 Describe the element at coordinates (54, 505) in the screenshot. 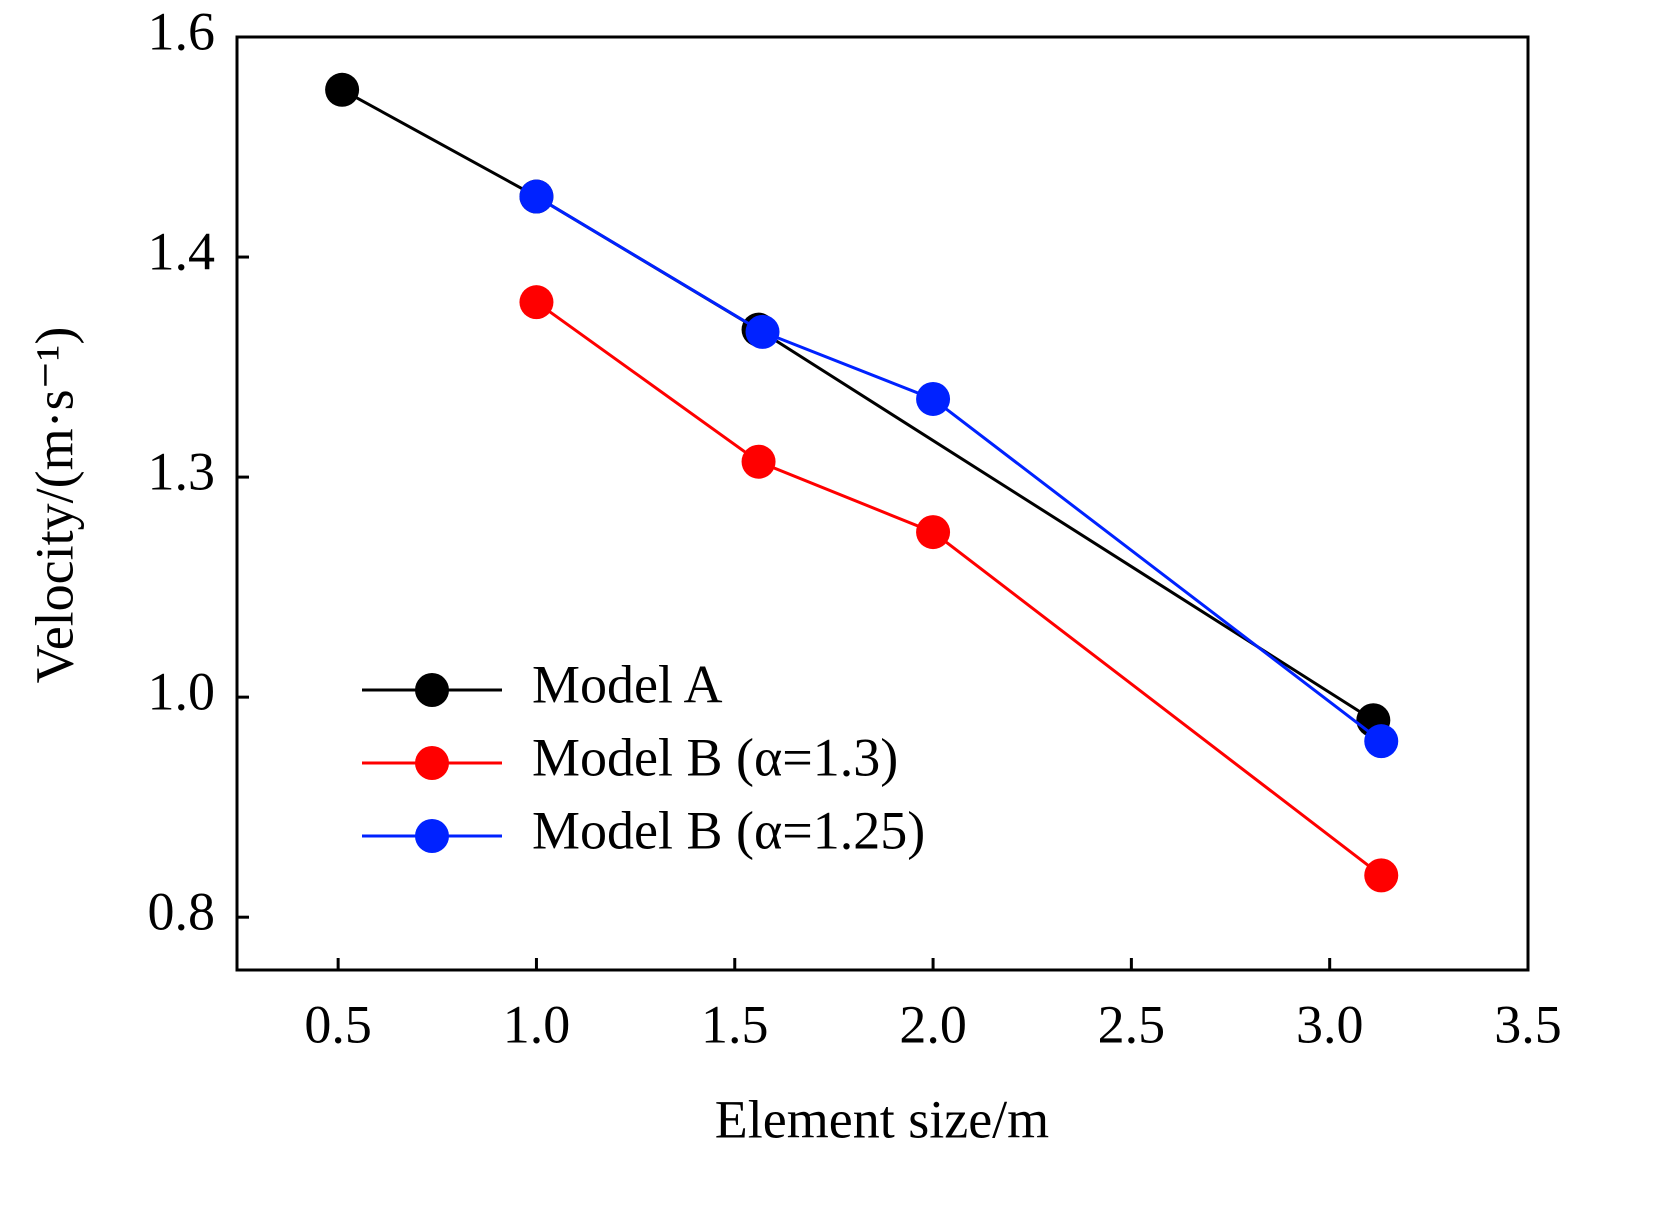

I see `y-axis-label: Velocity/(m·s⁻¹)` at that location.